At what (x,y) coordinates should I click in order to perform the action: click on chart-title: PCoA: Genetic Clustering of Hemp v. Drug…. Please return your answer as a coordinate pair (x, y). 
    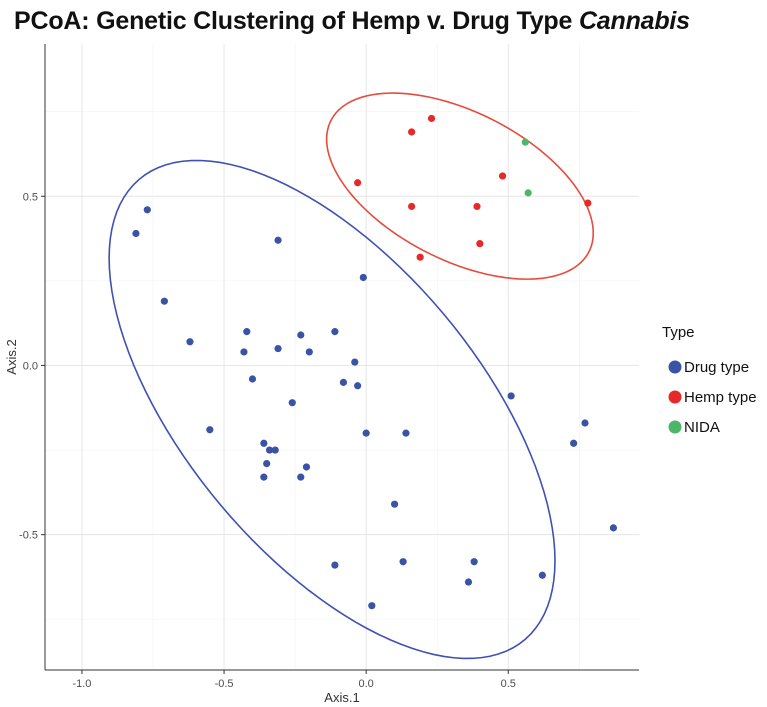
    Looking at the image, I should click on (352, 21).